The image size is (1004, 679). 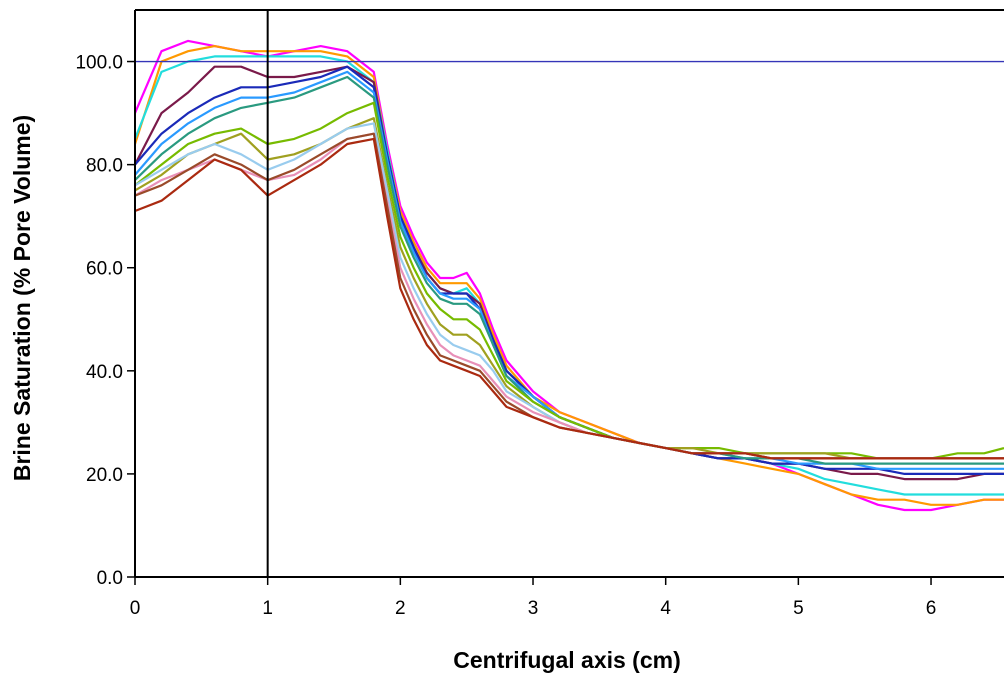 I want to click on y-tick-label: 40.0, so click(x=104, y=372).